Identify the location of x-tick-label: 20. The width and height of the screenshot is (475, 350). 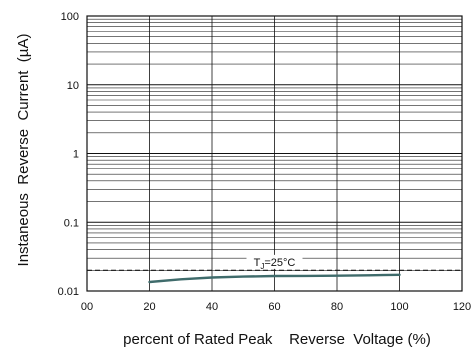
(149, 307).